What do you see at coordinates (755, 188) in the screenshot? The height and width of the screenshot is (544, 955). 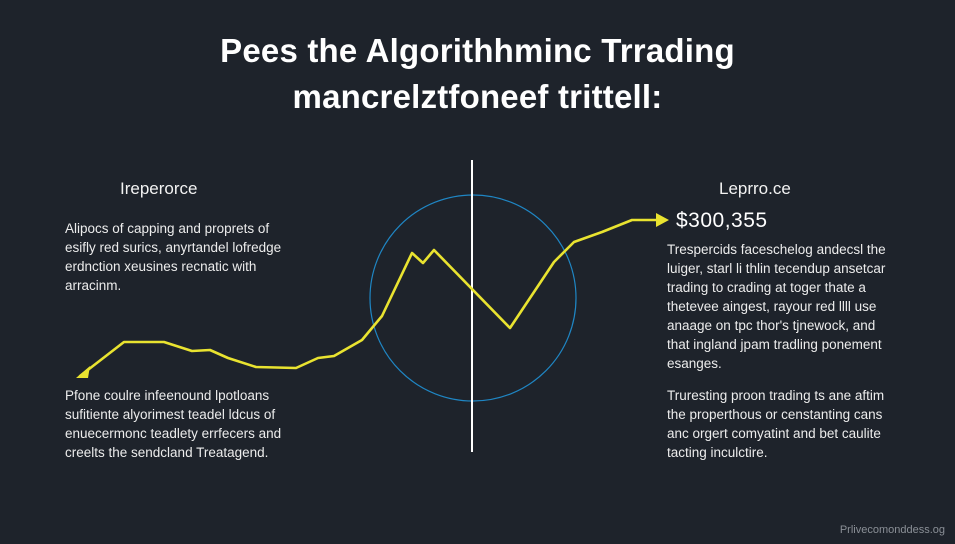 I see `right-heading: Leprro.ce` at bounding box center [755, 188].